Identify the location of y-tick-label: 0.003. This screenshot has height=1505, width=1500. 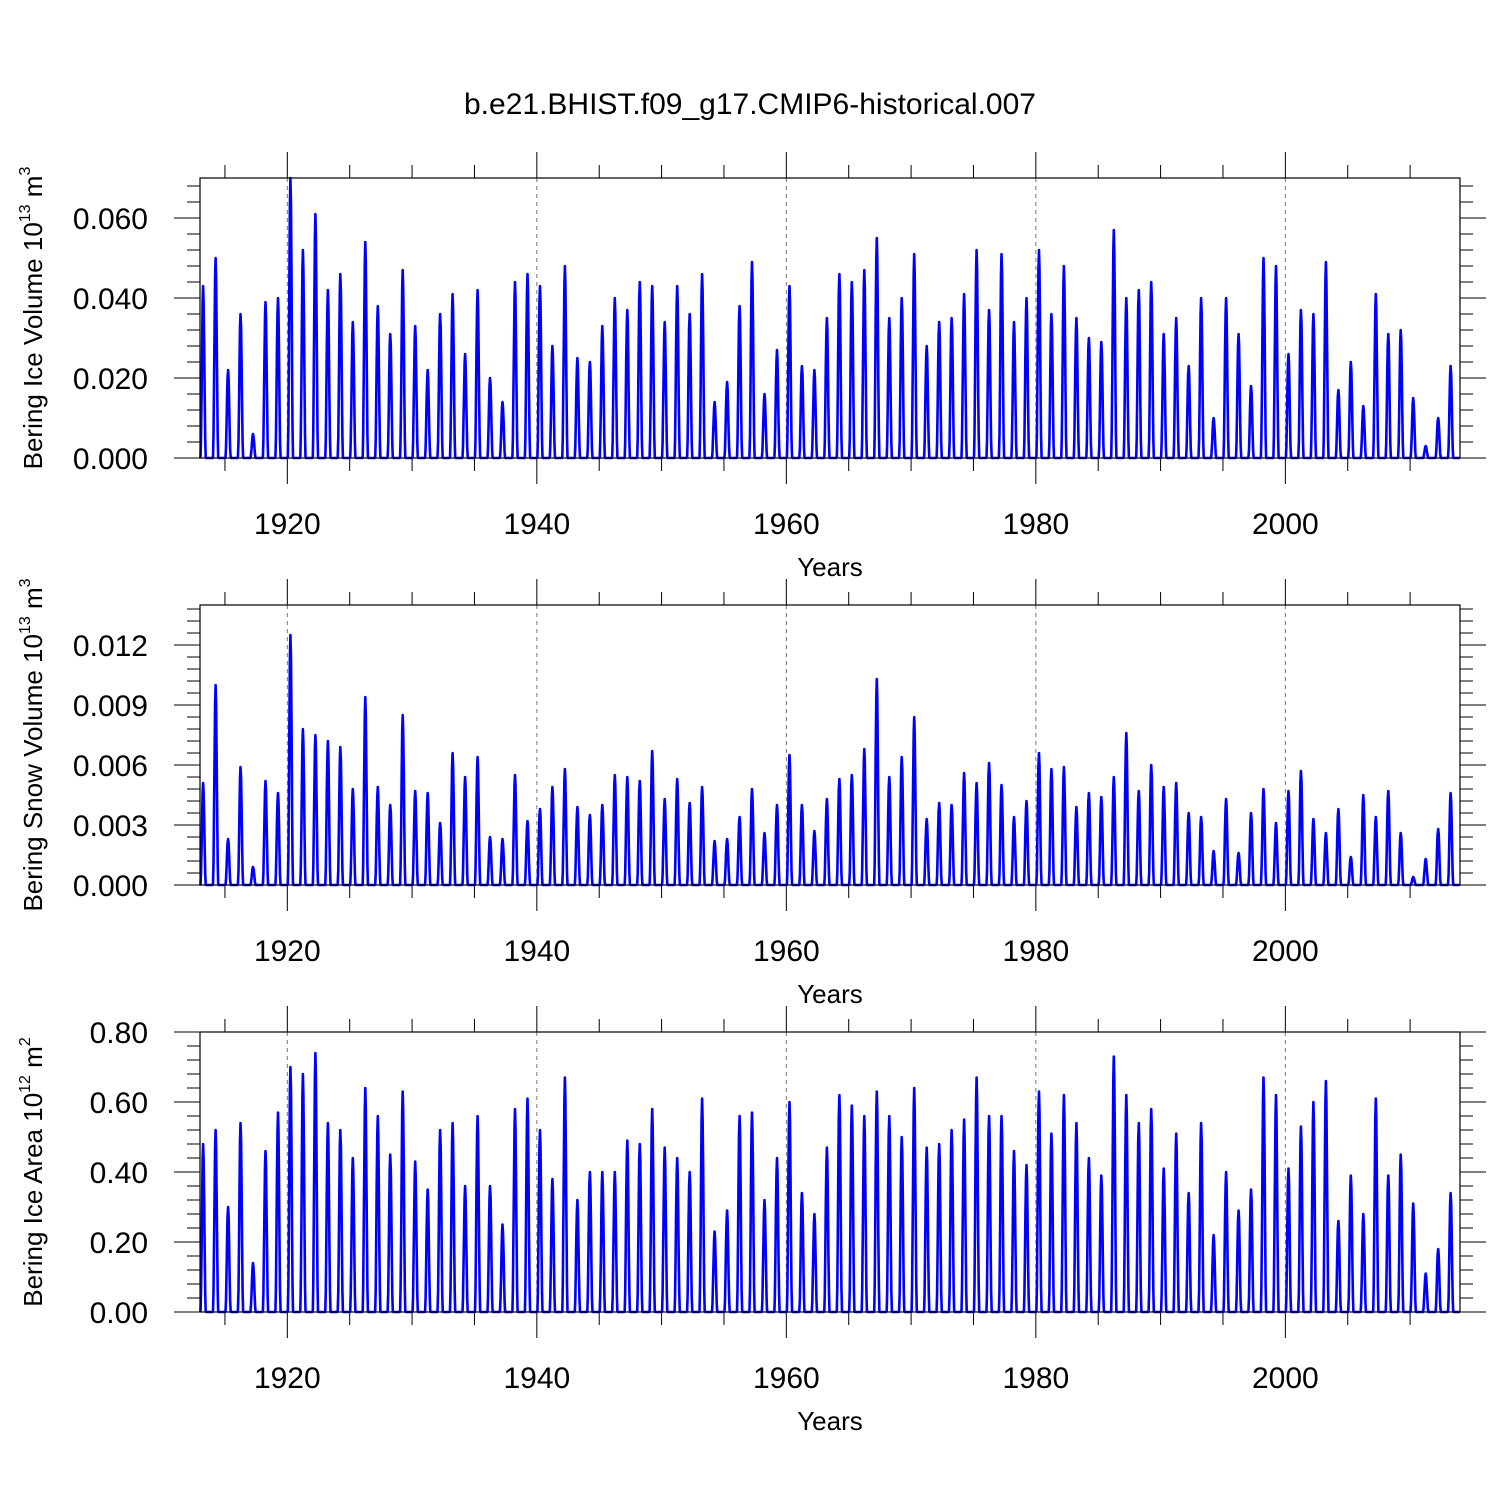
(110, 826).